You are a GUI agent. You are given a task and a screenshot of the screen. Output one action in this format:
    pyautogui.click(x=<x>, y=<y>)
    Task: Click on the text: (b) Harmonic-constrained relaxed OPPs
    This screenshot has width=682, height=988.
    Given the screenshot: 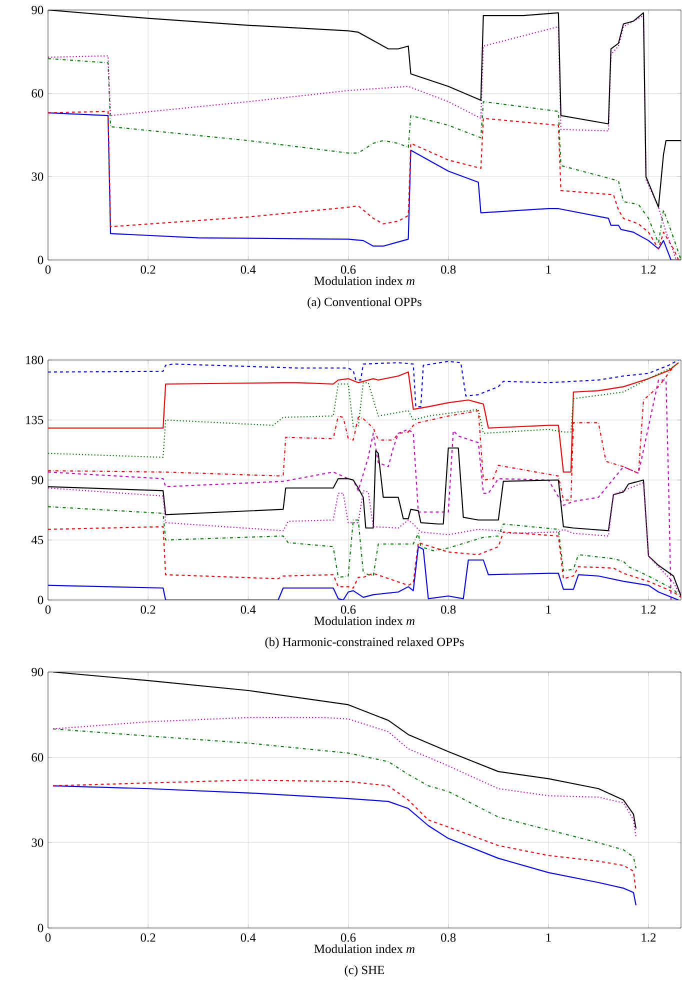 What is the action you would take?
    pyautogui.click(x=364, y=643)
    